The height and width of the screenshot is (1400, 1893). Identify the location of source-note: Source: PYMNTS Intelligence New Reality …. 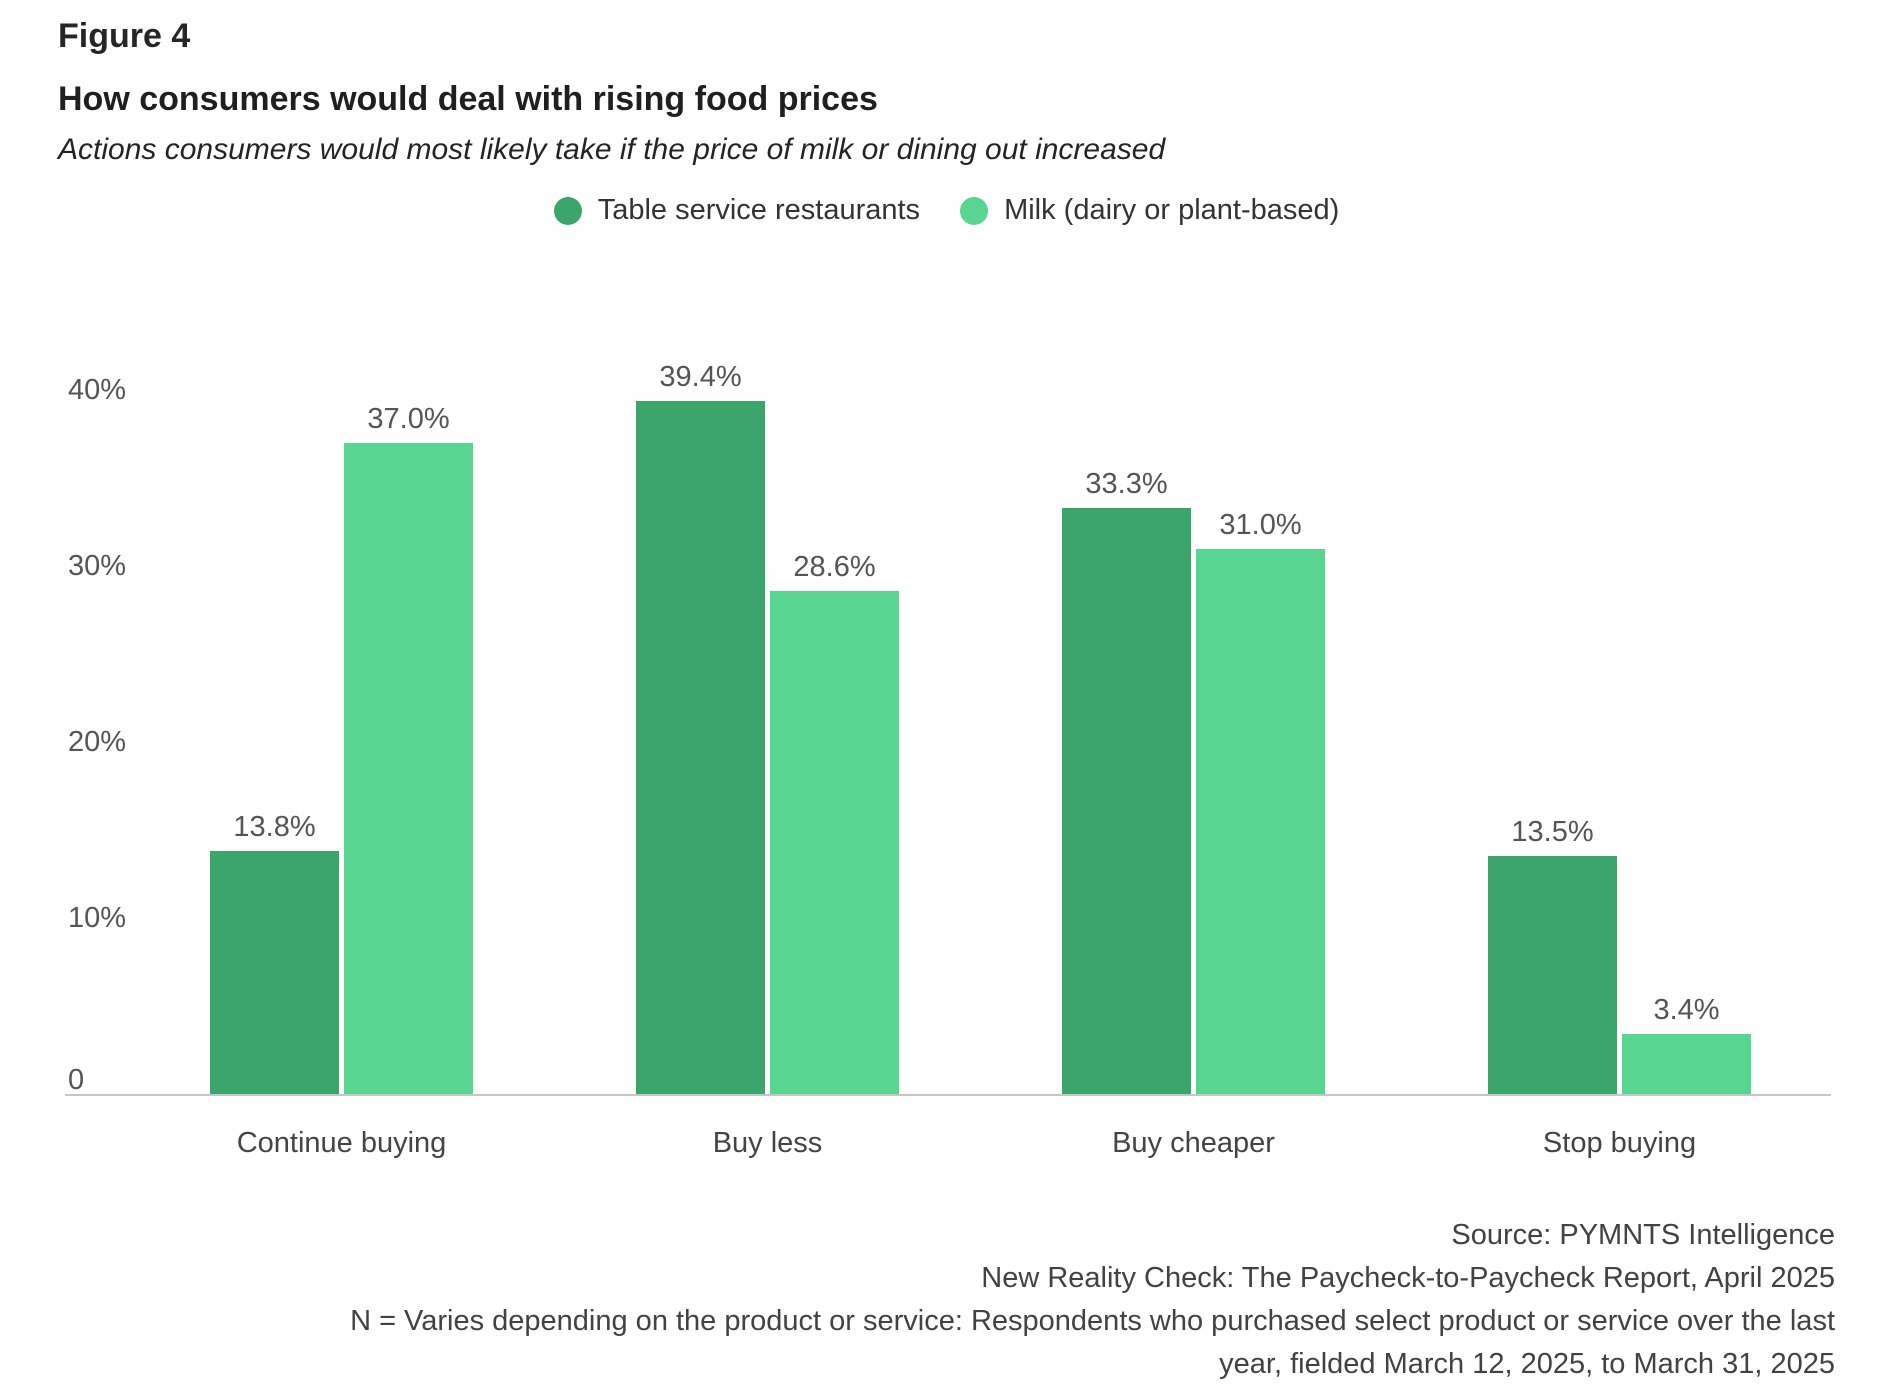
(946, 1300).